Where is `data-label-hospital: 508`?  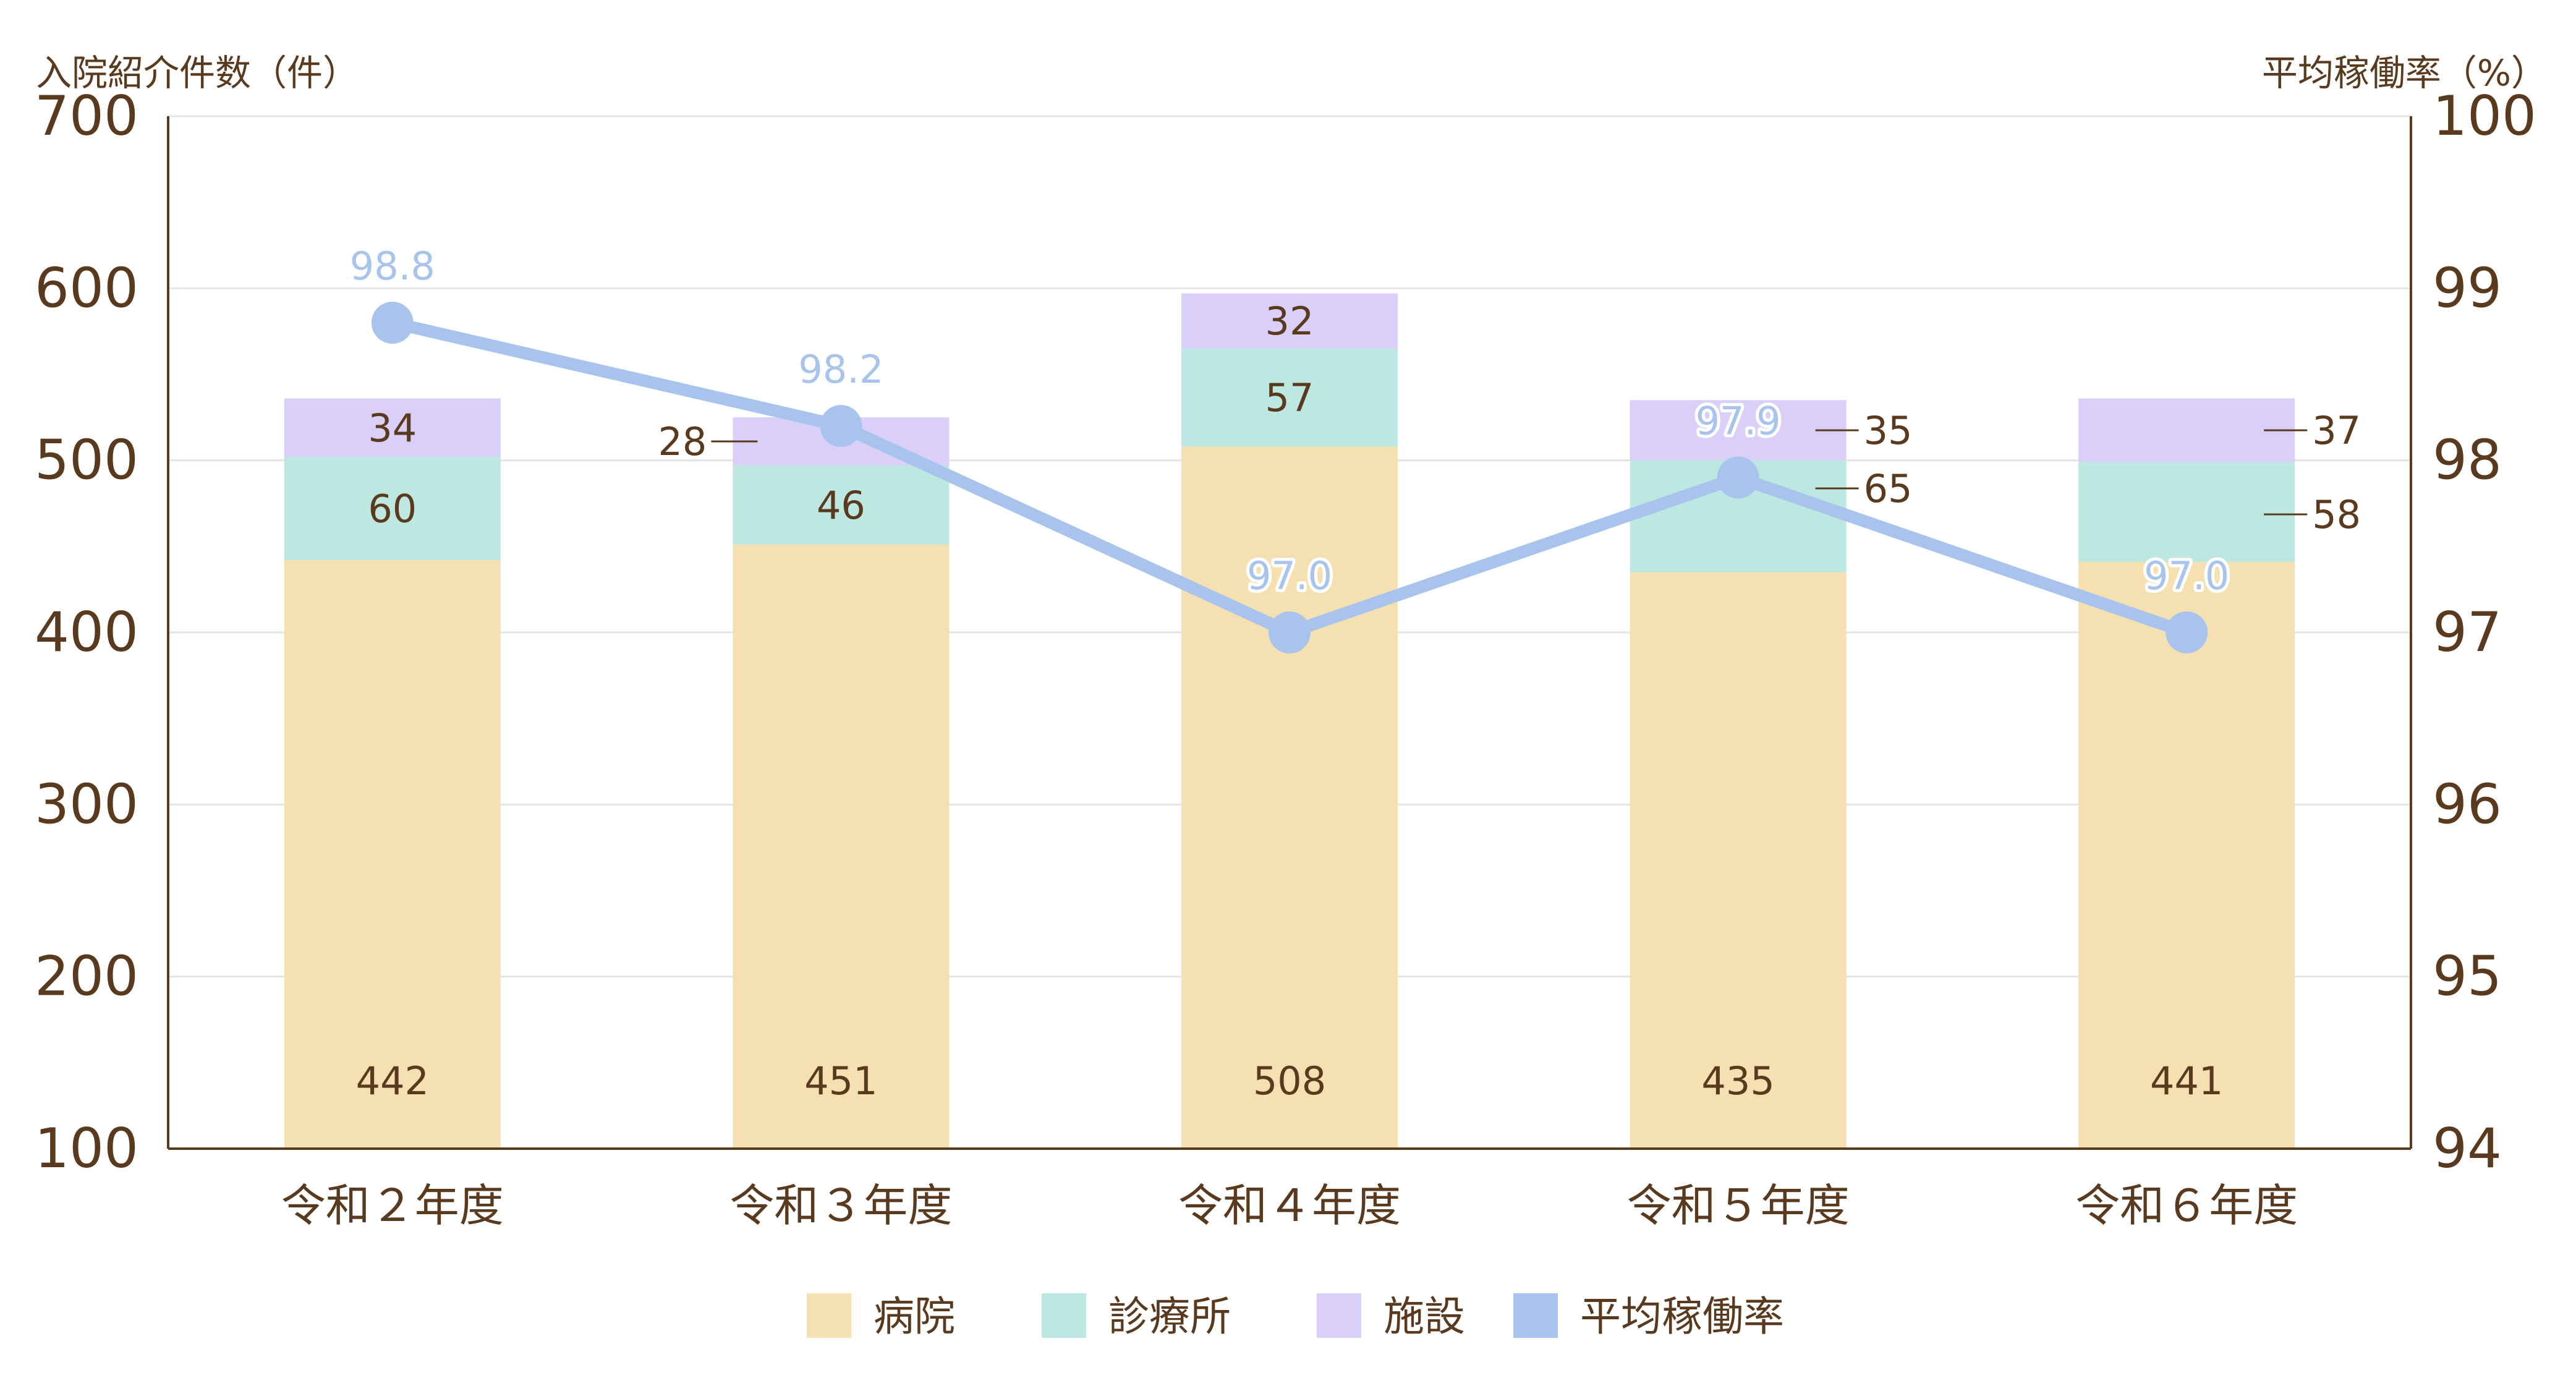
data-label-hospital: 508 is located at coordinates (1289, 1081).